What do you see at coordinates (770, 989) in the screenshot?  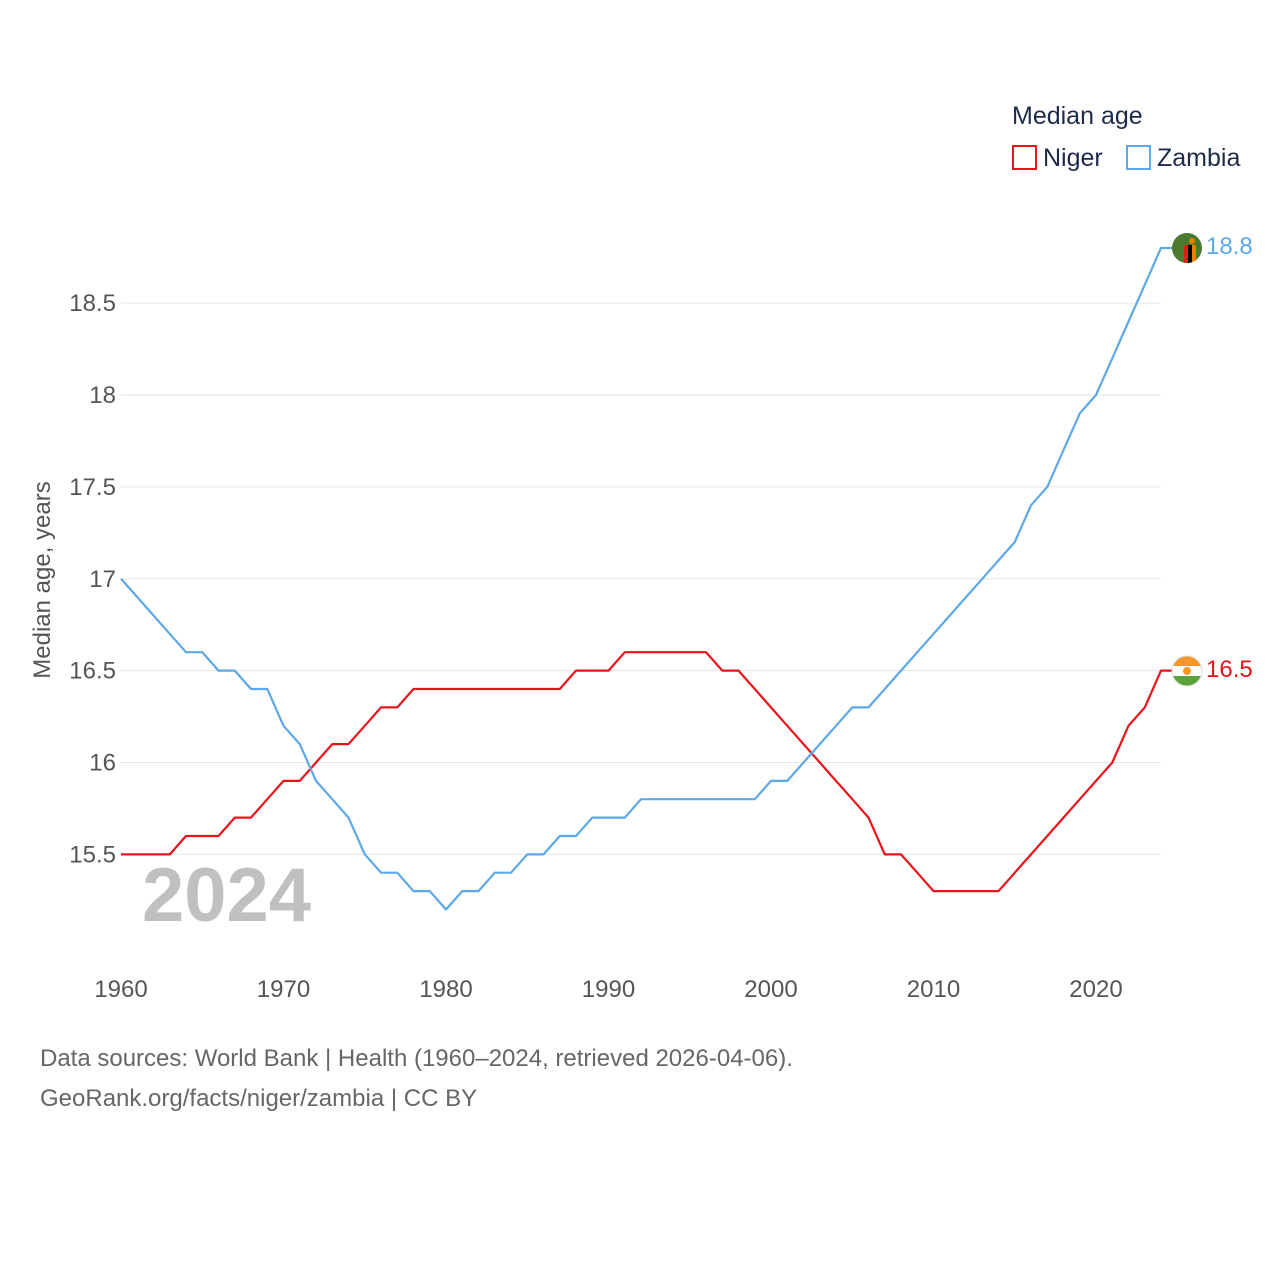 I see `x-tick-label: 2000` at bounding box center [770, 989].